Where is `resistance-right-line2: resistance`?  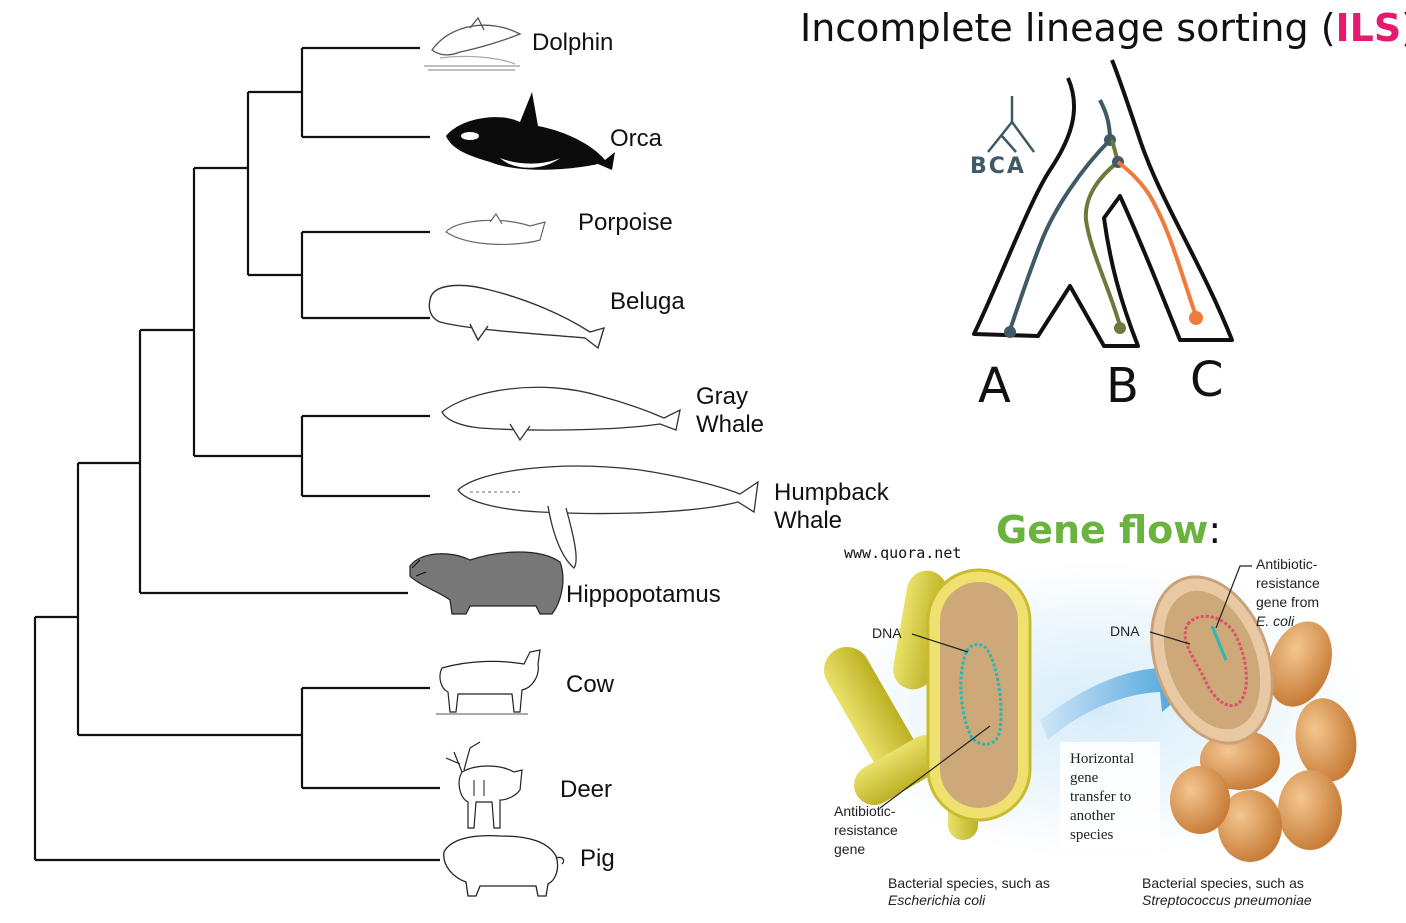
resistance-right-line2: resistance is located at coordinates (1288, 583).